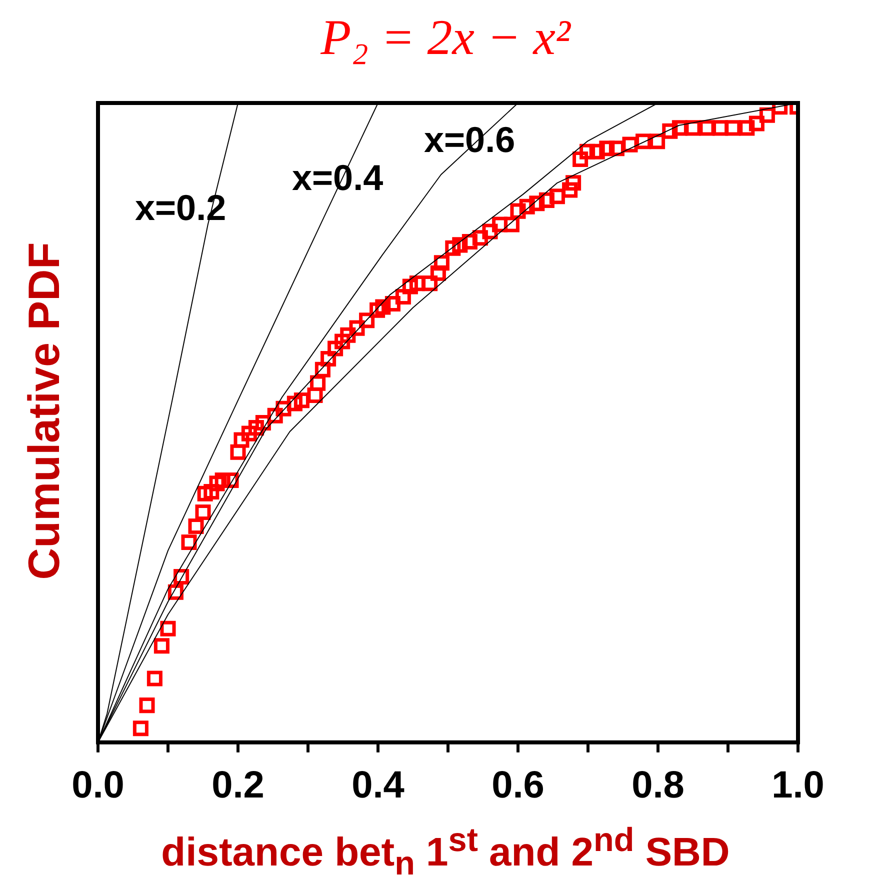 The height and width of the screenshot is (892, 891). Describe the element at coordinates (658, 785) in the screenshot. I see `x-tick-label: 0.8` at that location.